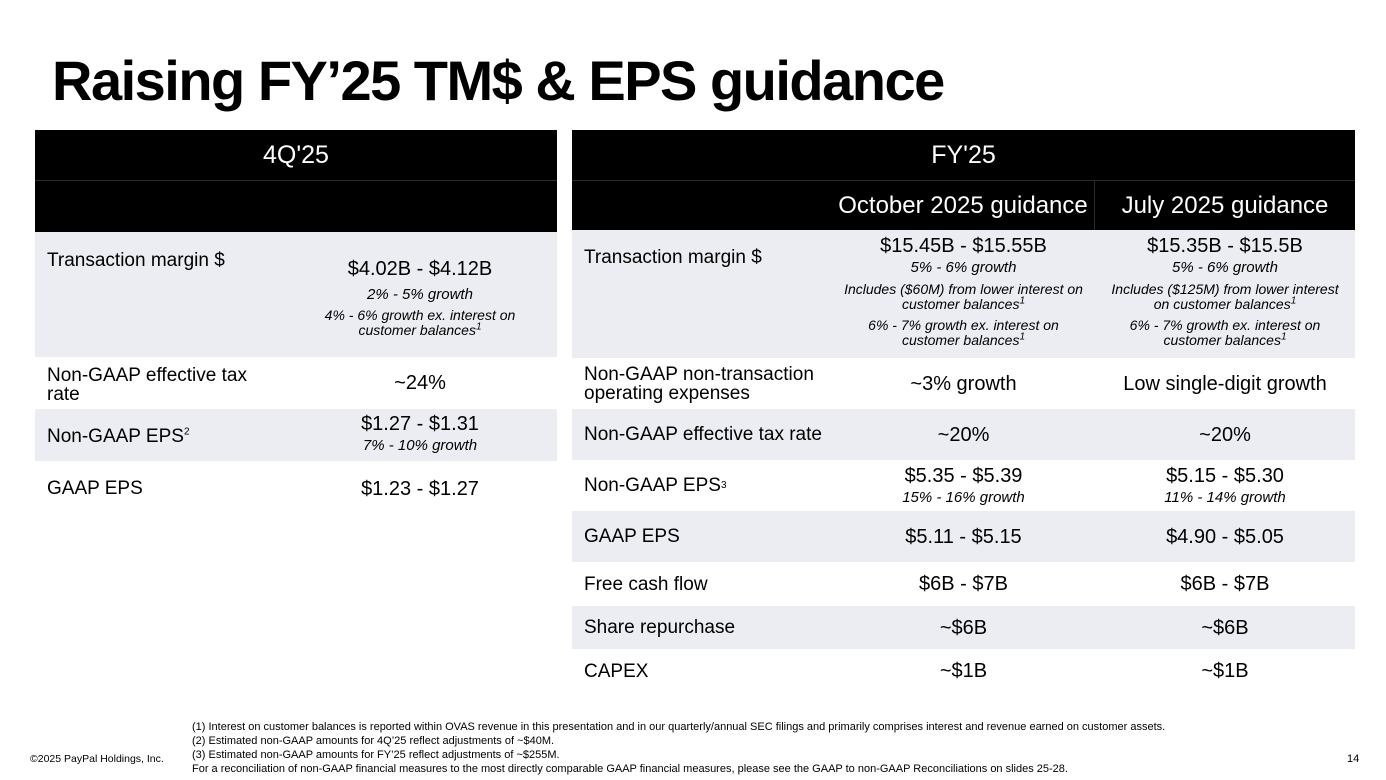 The width and height of the screenshot is (1386, 780). Describe the element at coordinates (1225, 383) in the screenshot. I see `july-value: Low single-digit growth` at that location.